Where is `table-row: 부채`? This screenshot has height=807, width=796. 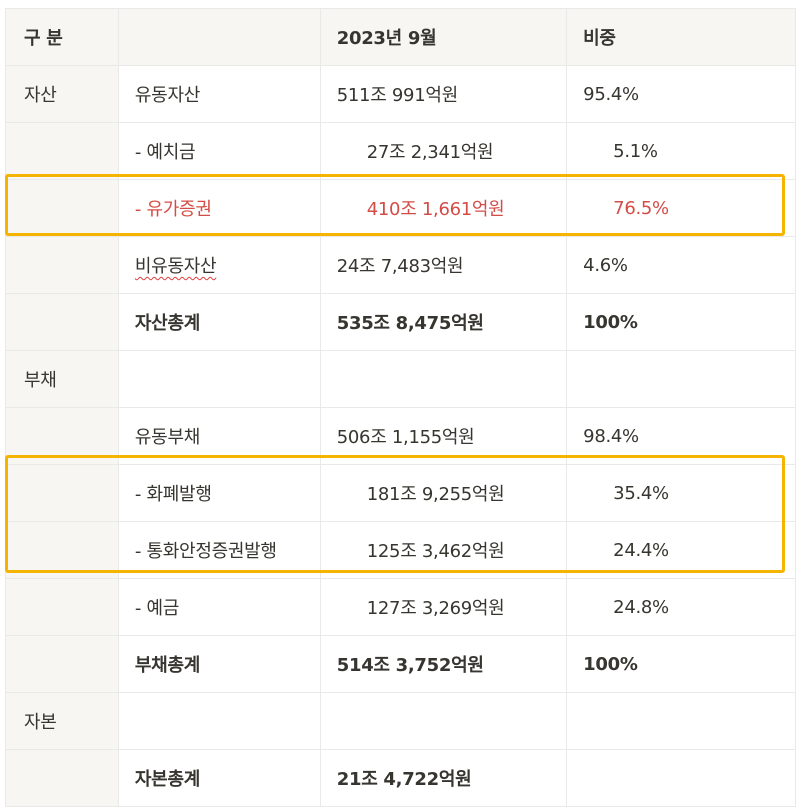
table-row: 부채 is located at coordinates (400, 379).